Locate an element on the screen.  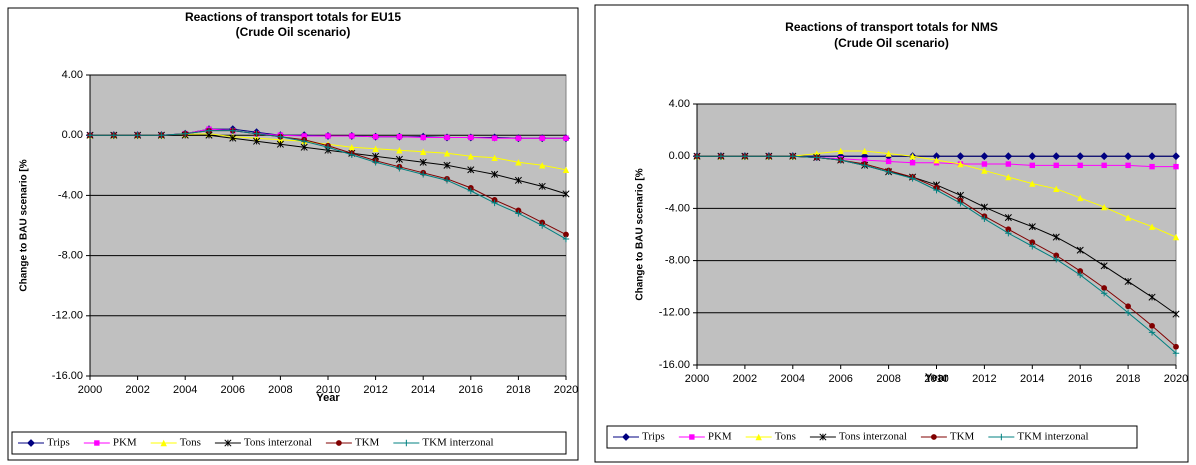
legend-label: Tons interzonal is located at coordinates (873, 437).